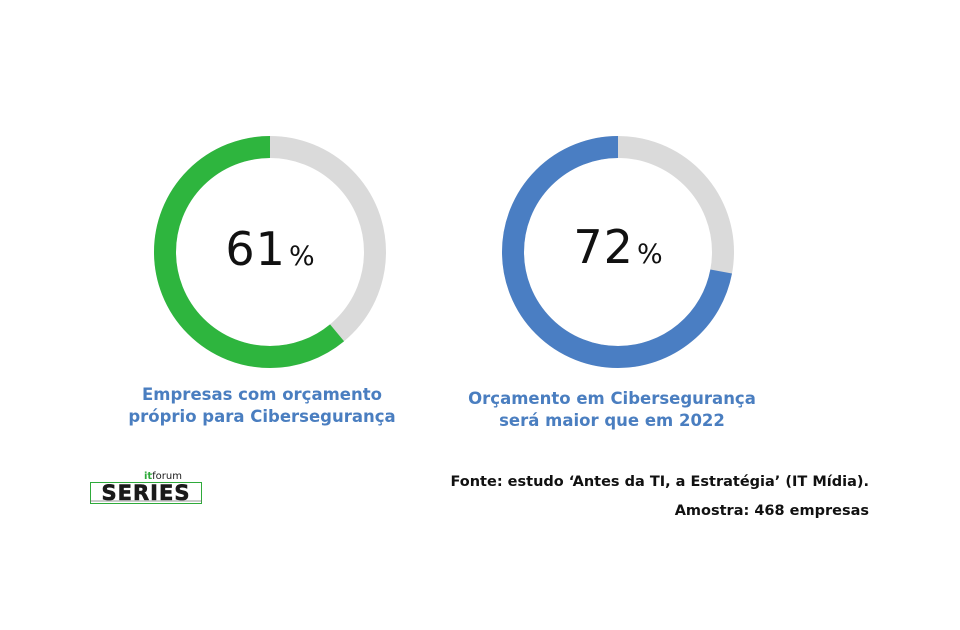 This screenshot has width=960, height=630. Describe the element at coordinates (603, 247) in the screenshot. I see `donut-value-number: 72` at that location.